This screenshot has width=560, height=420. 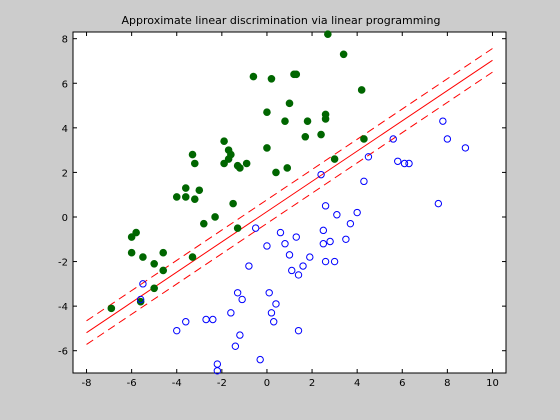 I want to click on x-tick-label: 8, so click(x=447, y=383).